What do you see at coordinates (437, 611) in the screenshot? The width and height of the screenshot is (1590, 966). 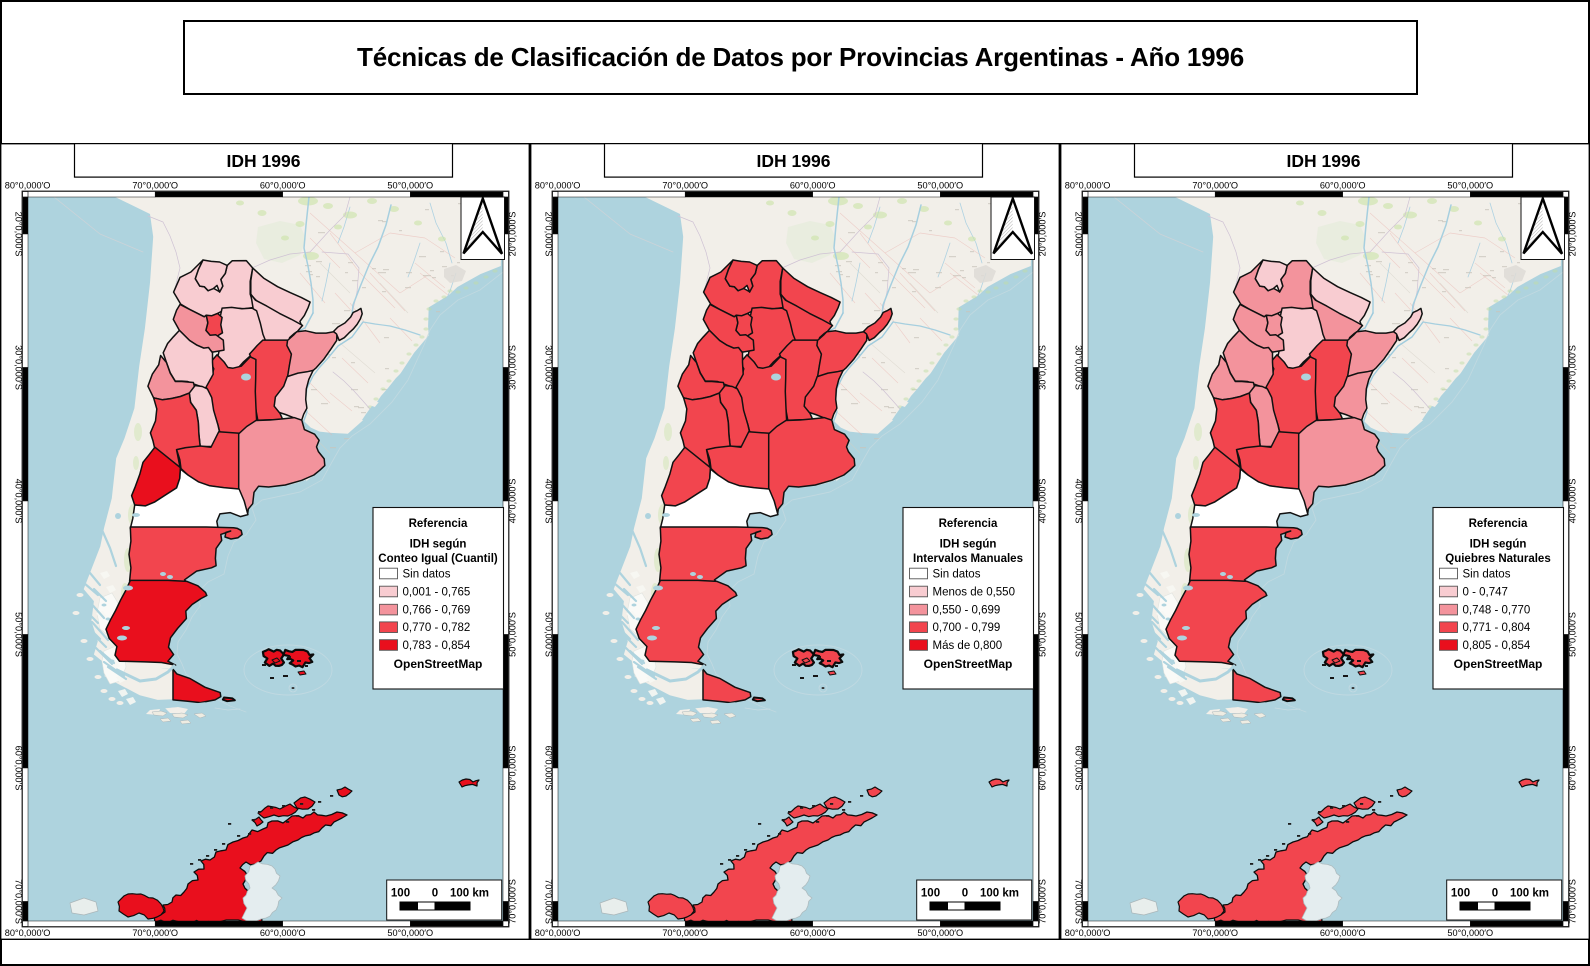 I see `svg-text: 0,766 - 0,769` at bounding box center [437, 611].